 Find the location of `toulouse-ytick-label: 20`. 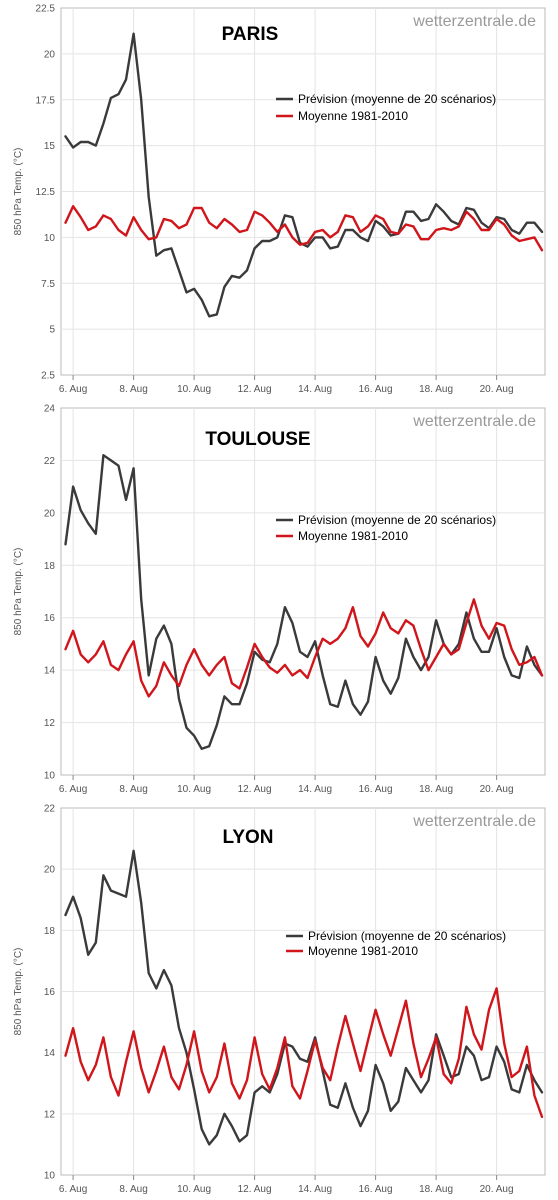

toulouse-ytick-label: 20 is located at coordinates (50, 513).